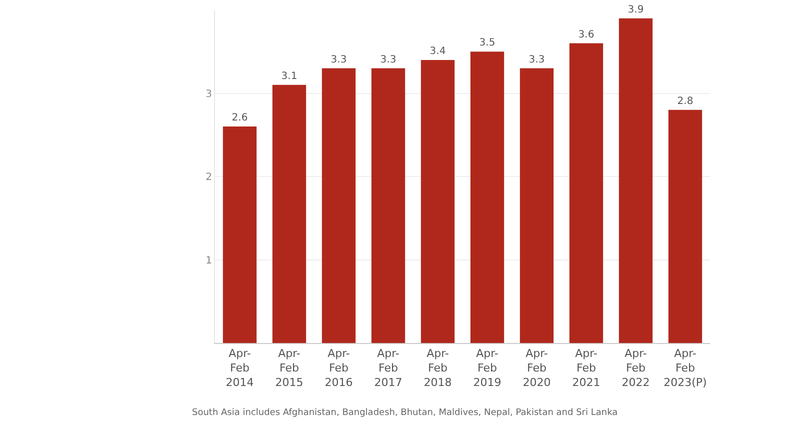  What do you see at coordinates (438, 51) in the screenshot?
I see `data-label: 3.4` at bounding box center [438, 51].